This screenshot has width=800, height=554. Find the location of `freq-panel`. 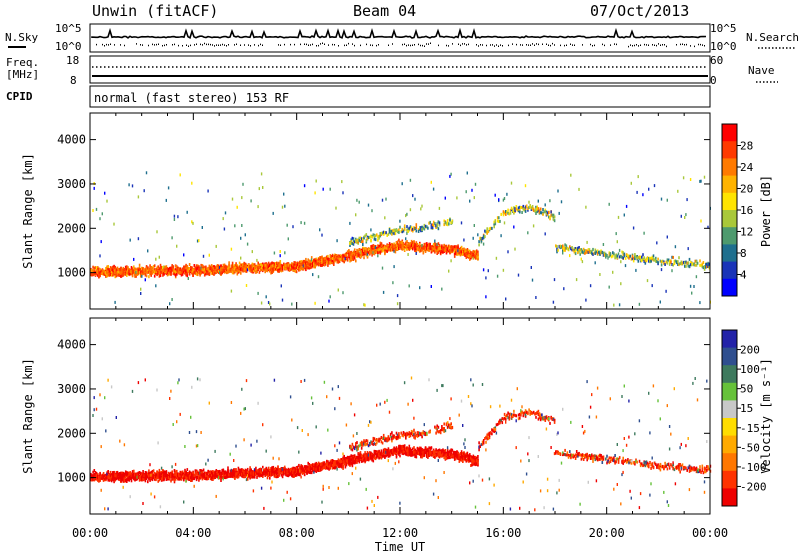

freq-panel is located at coordinates (400, 69).